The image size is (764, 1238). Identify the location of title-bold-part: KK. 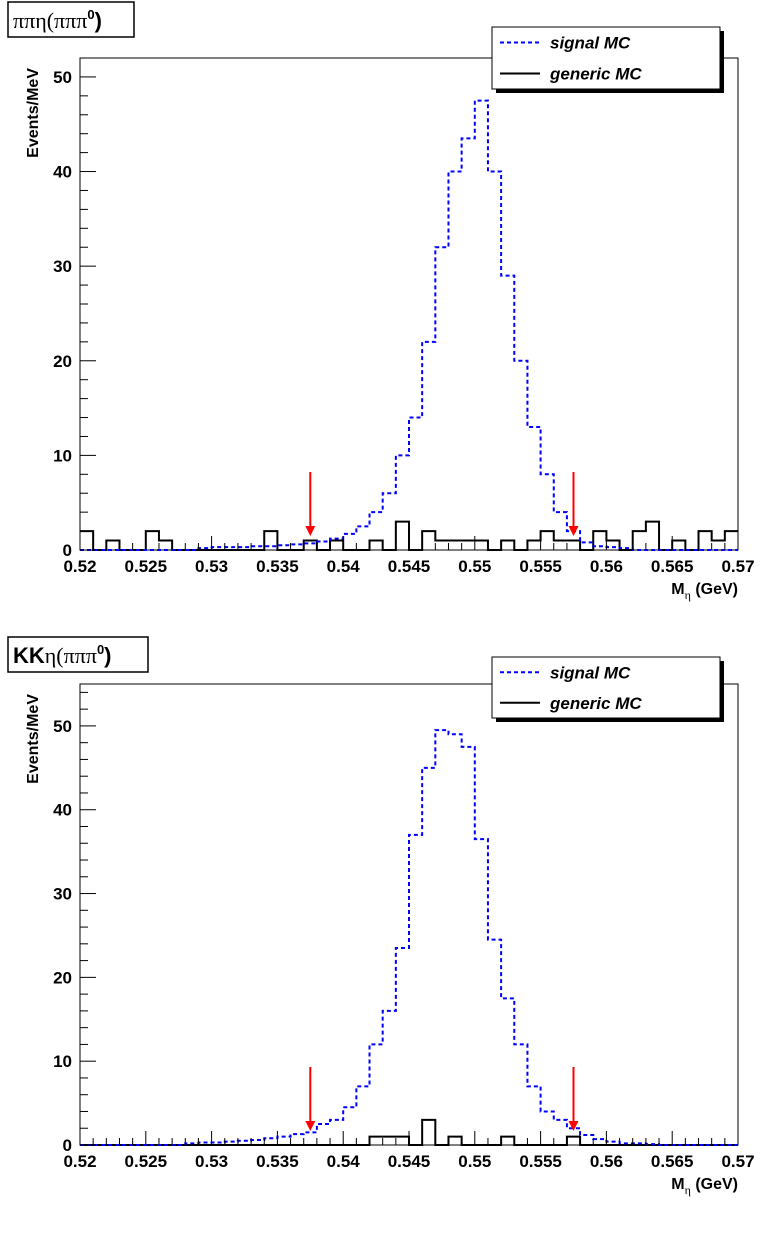
(29, 655).